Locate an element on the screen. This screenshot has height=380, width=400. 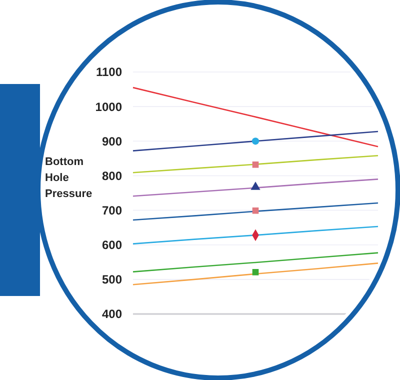
y-tick-label: 900 is located at coordinates (112, 141).